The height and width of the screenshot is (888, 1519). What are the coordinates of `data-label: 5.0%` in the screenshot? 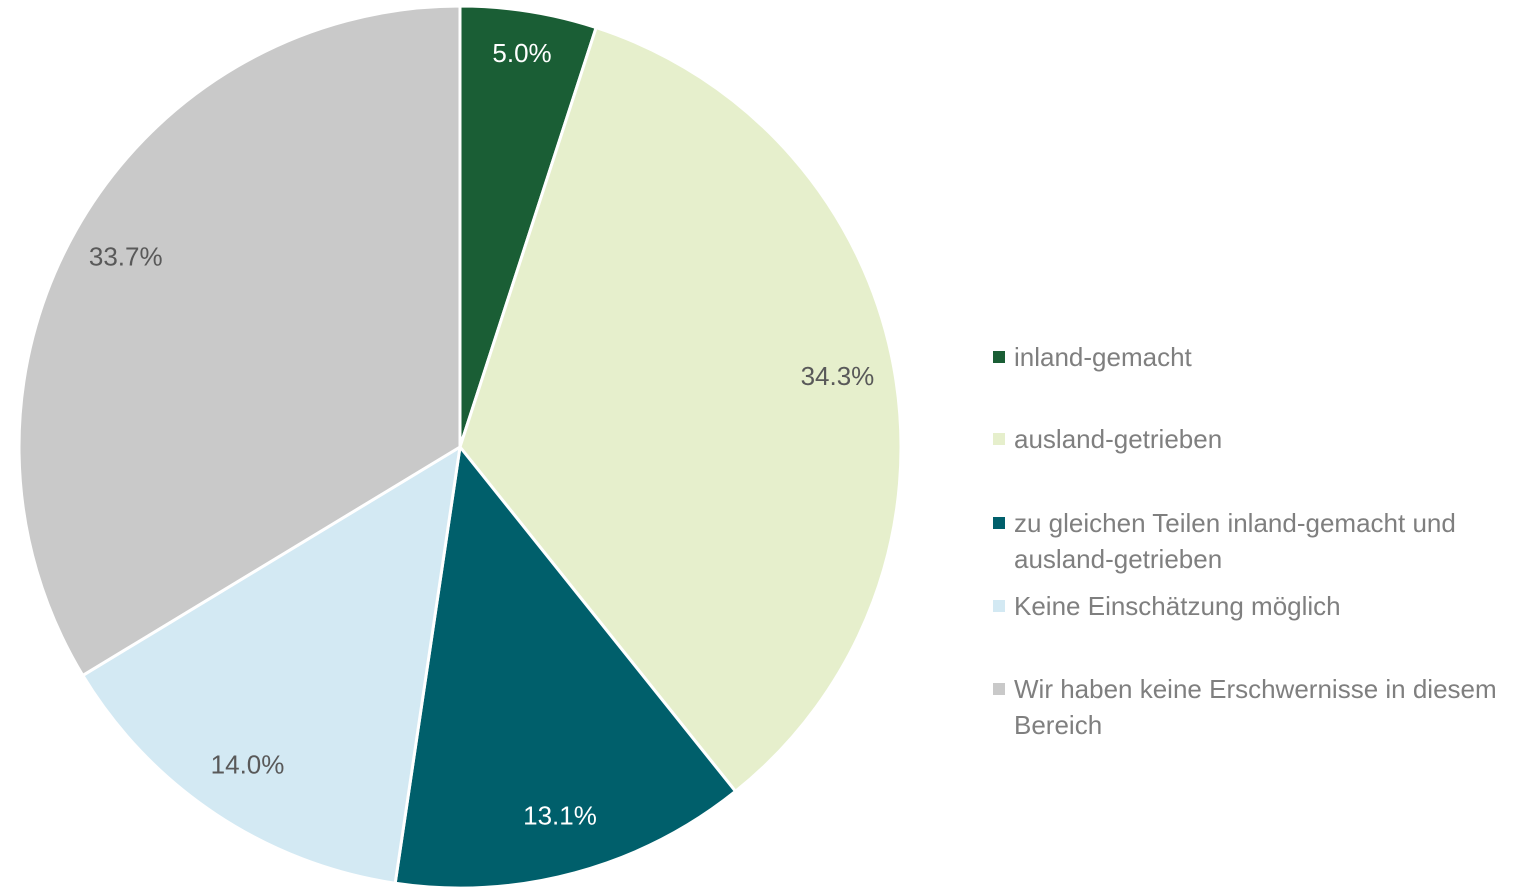 It's located at (521, 53).